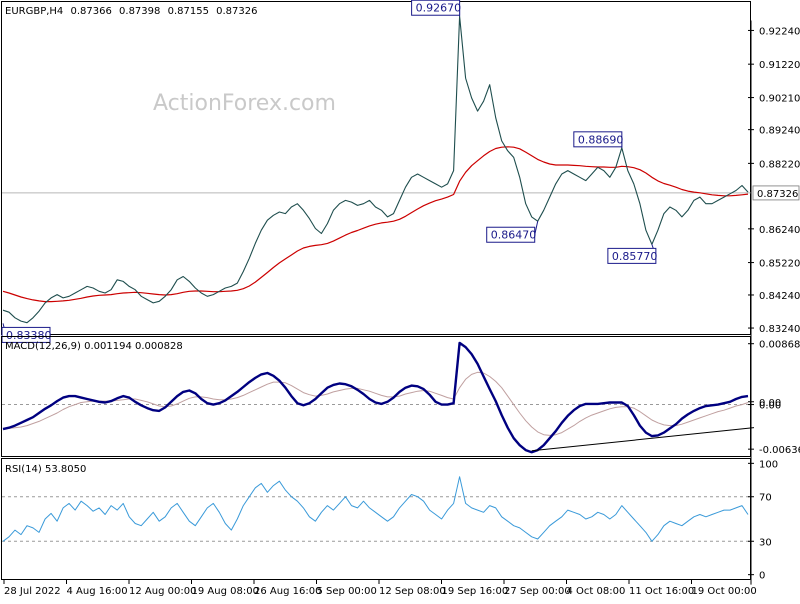 Image resolution: width=800 pixels, height=604 pixels. Describe the element at coordinates (347, 591) in the screenshot. I see `time-tick-label: 5 Sep 00:00` at that location.